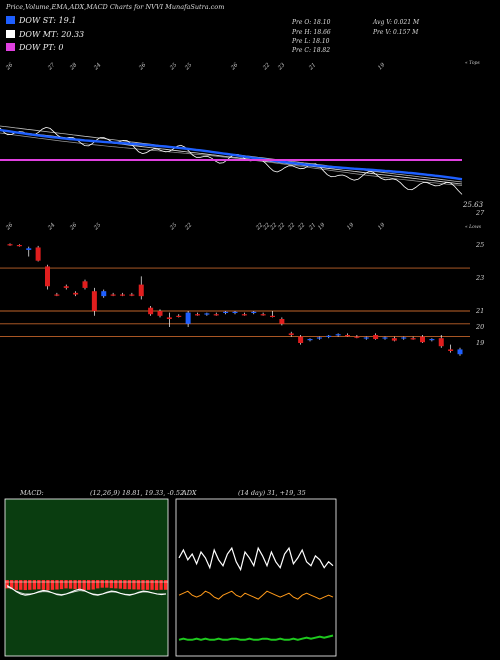 This screenshot has height=660, width=500. I want to click on lower-date-label: 21, so click(312, 227).